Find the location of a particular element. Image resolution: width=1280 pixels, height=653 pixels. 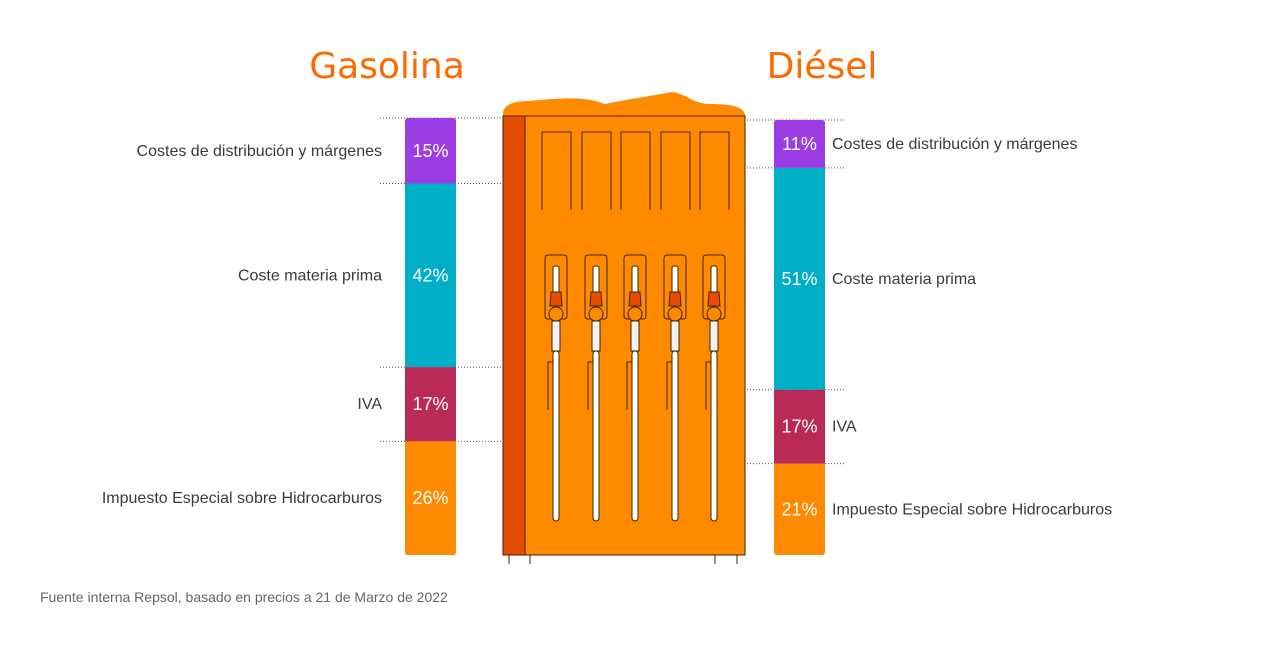

diesel-category-label-1: Costes de distribución y márgenes is located at coordinates (954, 144).